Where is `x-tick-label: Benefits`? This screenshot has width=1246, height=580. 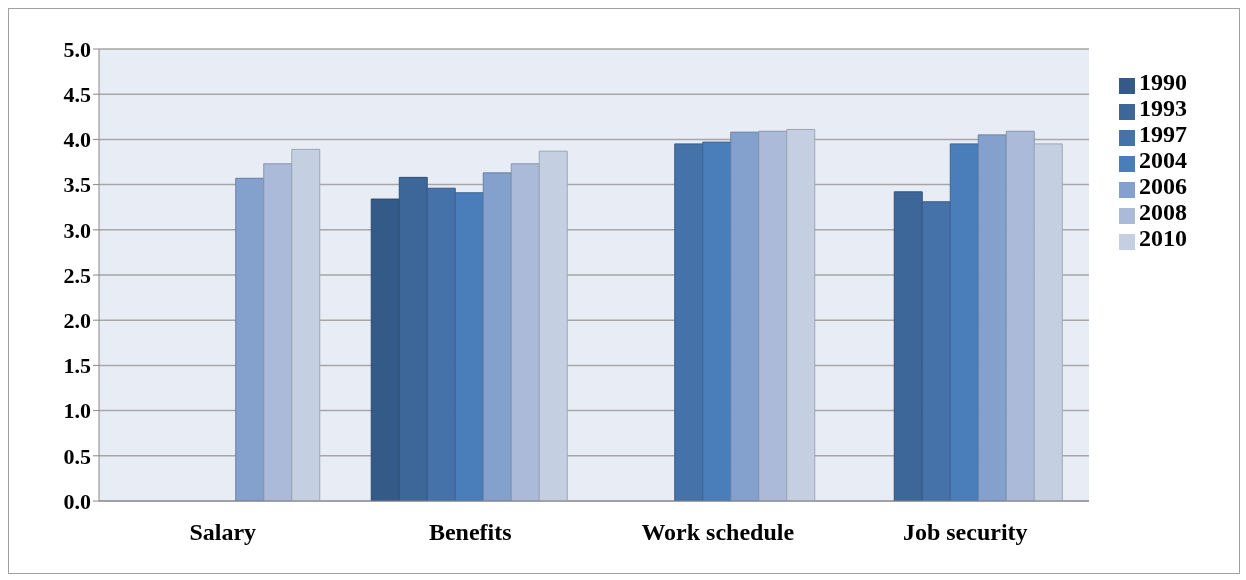
x-tick-label: Benefits is located at coordinates (470, 532).